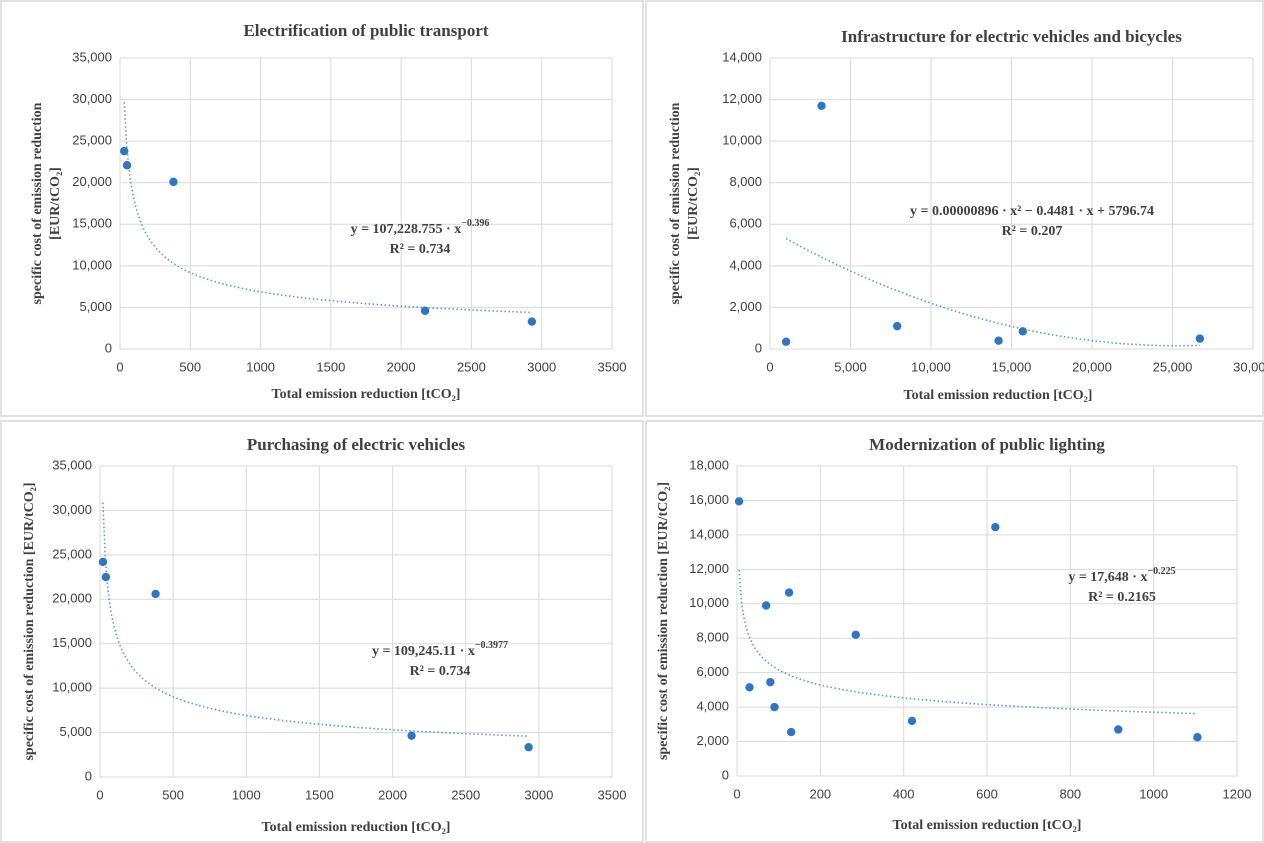 The width and height of the screenshot is (1264, 843). What do you see at coordinates (1121, 575) in the screenshot?
I see `trend-equation: y = 17,648 · x−0.225` at bounding box center [1121, 575].